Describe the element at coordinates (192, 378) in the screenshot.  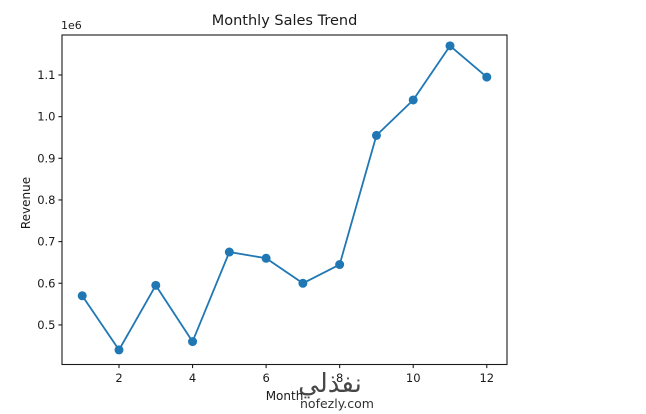
I see `x-tick-label: 4` at that location.